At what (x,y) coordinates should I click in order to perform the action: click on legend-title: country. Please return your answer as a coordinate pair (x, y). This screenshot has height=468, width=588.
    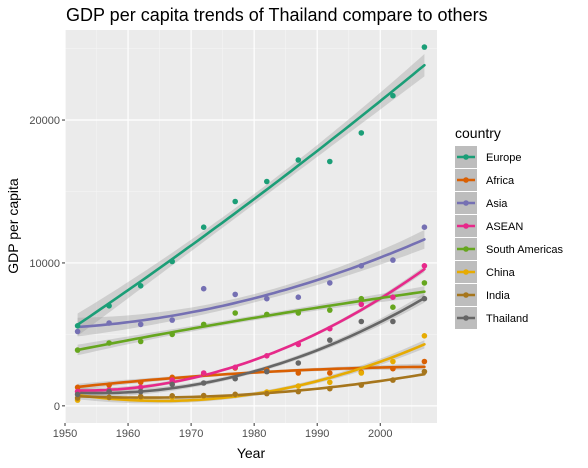
    Looking at the image, I should click on (478, 133).